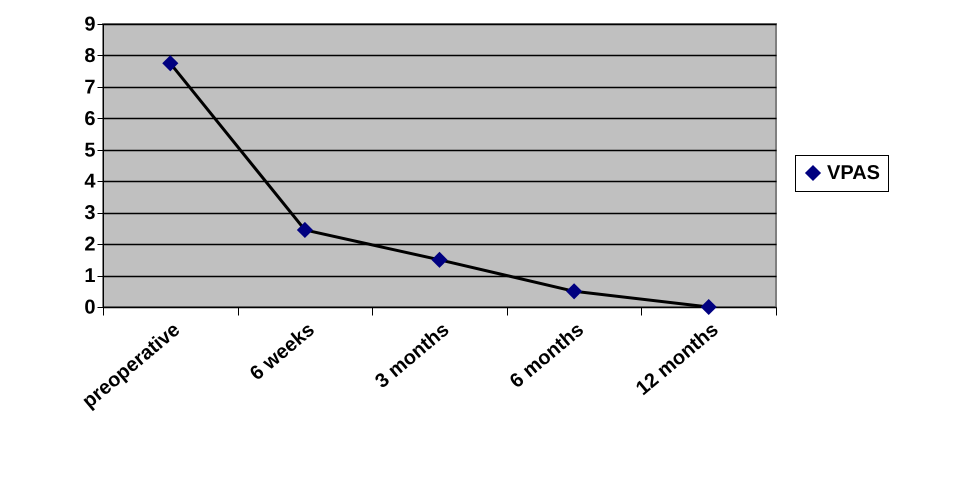  I want to click on y-tick-label: 0, so click(90, 307).